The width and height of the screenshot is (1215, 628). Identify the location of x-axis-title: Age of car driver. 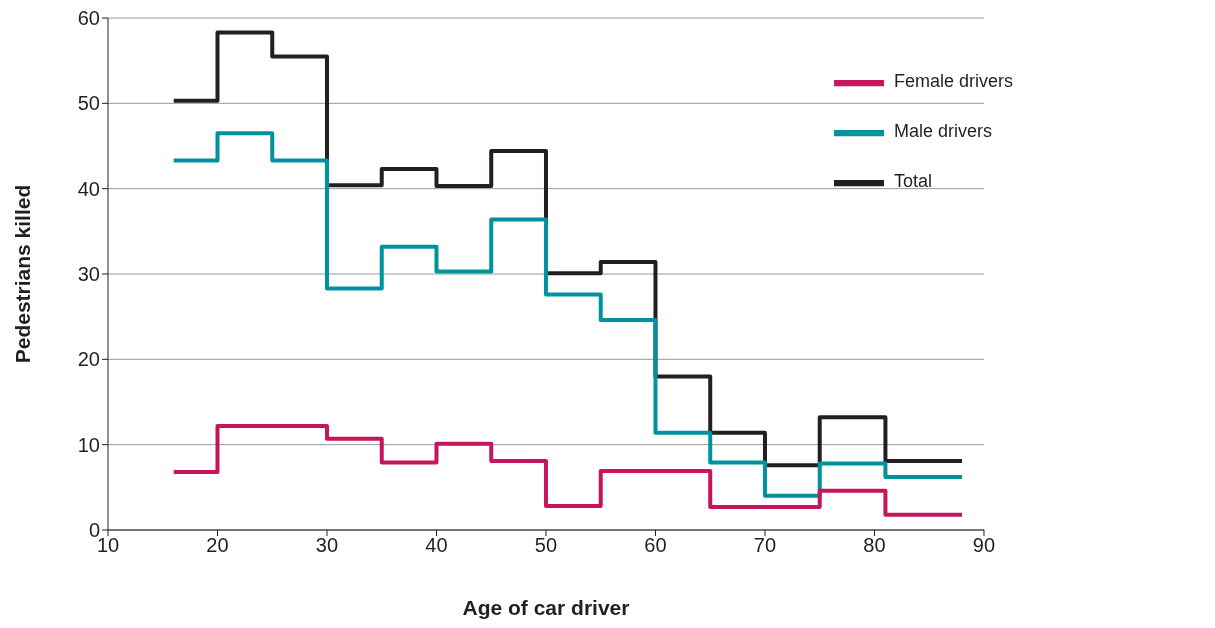
(546, 607).